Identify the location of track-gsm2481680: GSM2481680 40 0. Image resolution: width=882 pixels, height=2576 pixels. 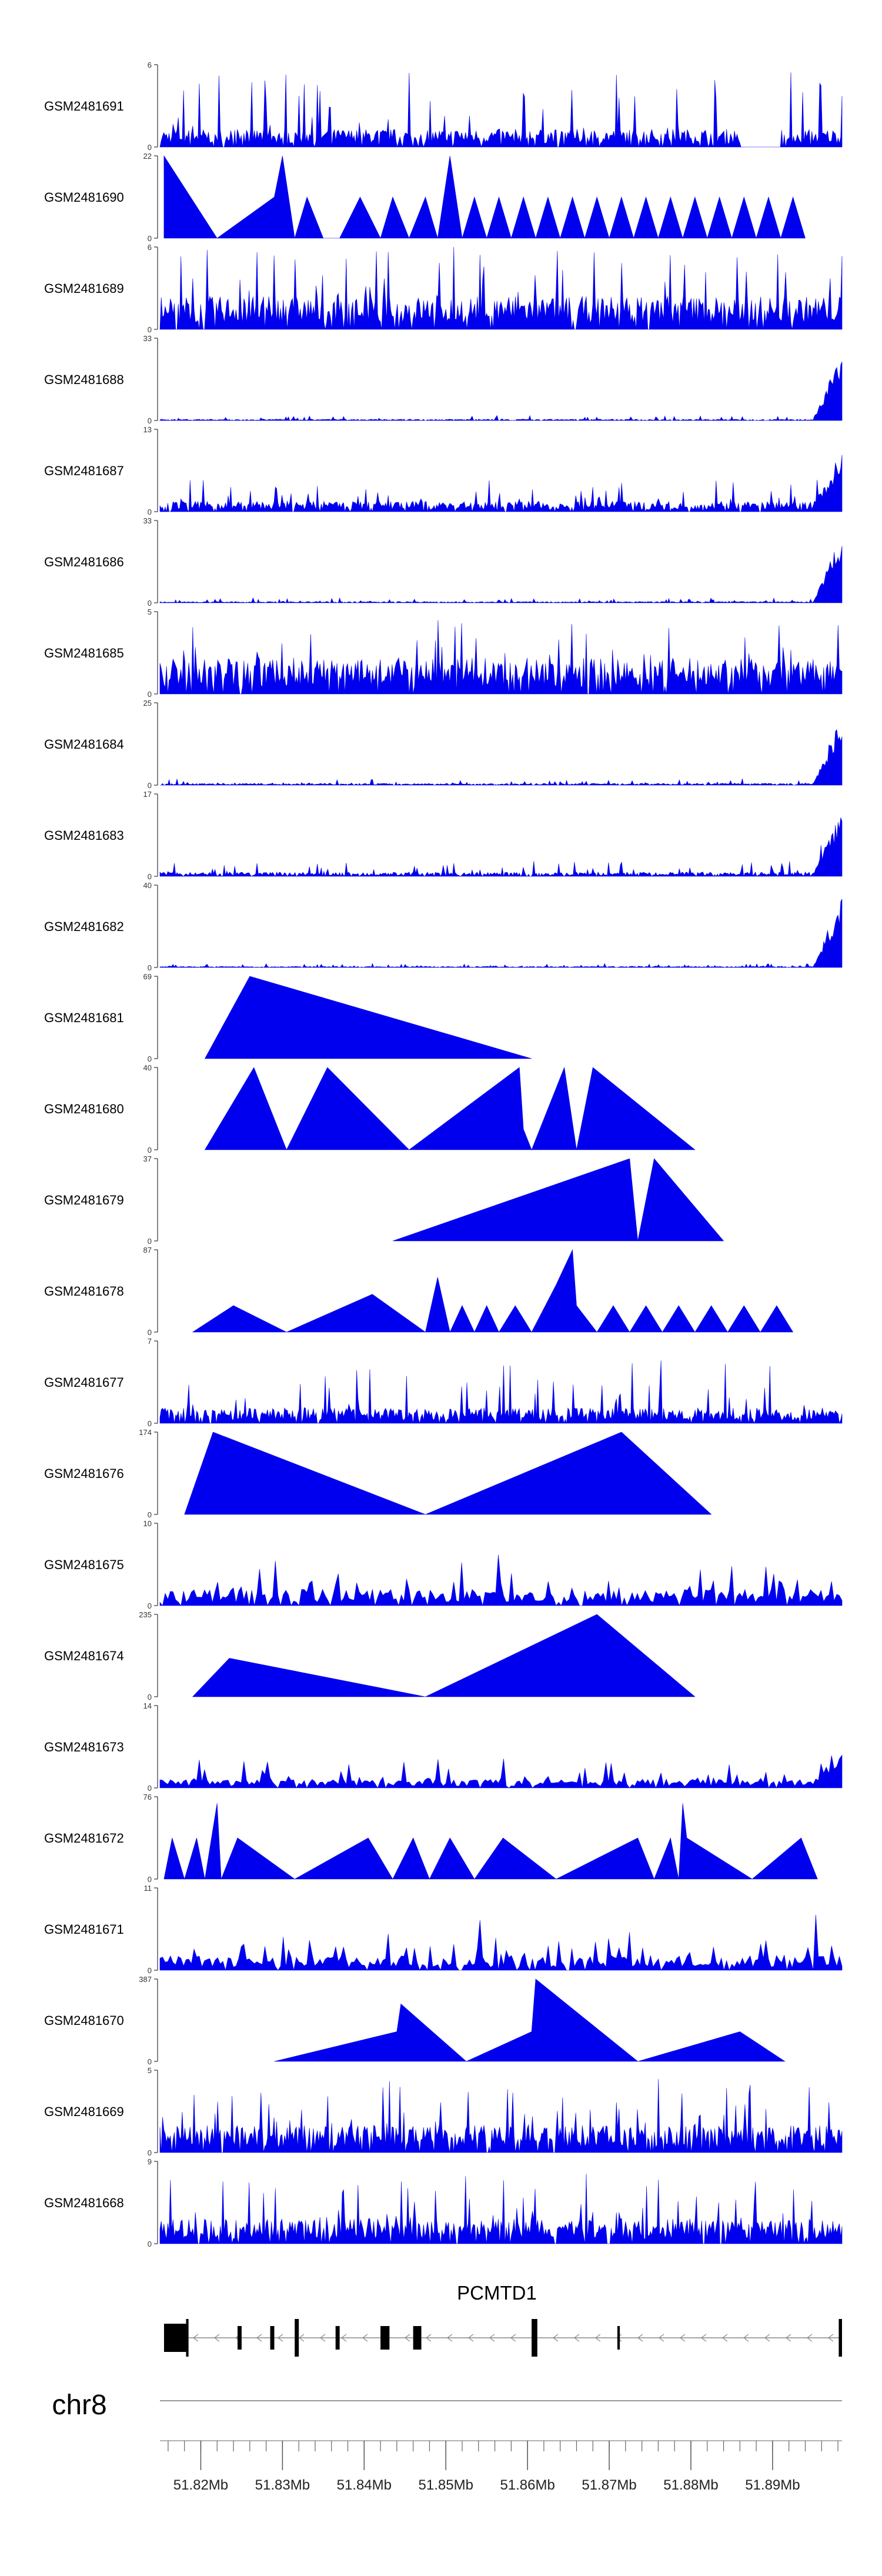
(370, 1108).